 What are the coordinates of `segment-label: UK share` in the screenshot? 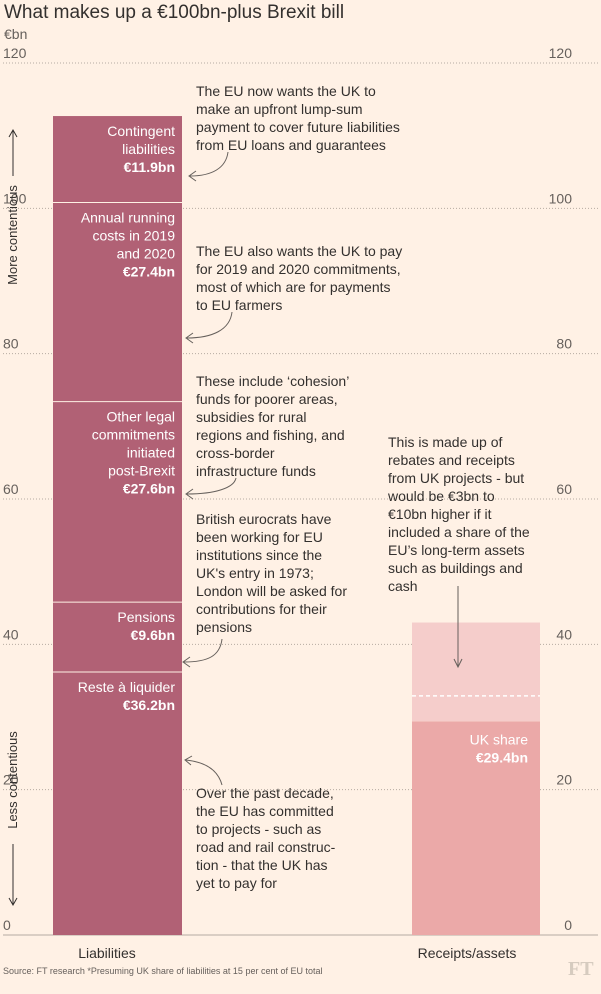 It's located at (499, 739).